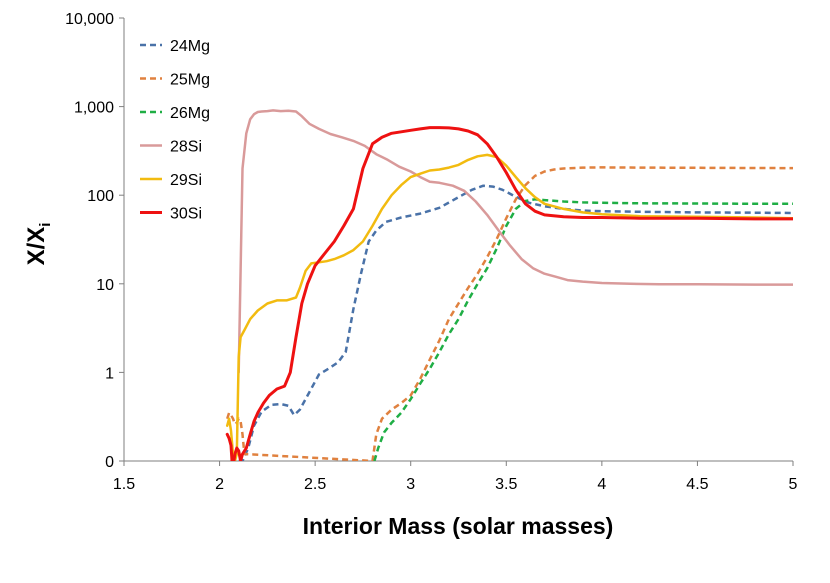 This screenshot has height=583, width=830. What do you see at coordinates (219, 484) in the screenshot?
I see `x-tick-label: 2` at bounding box center [219, 484].